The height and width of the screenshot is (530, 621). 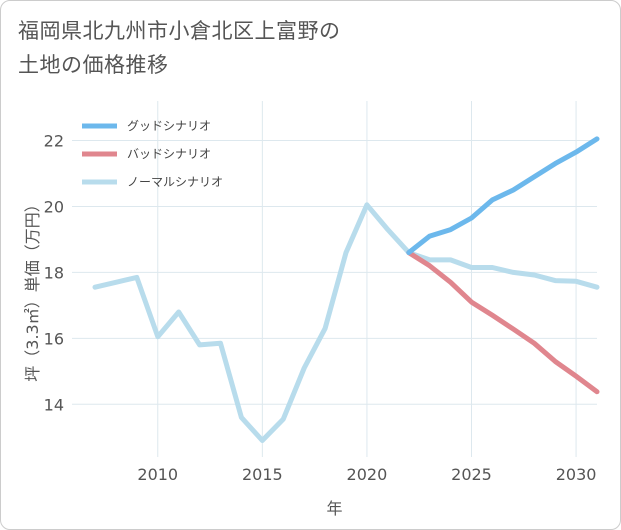 I want to click on chart-title: 福岡県北九州市小倉北区上富野の 土地の価格推移, so click(x=179, y=48).